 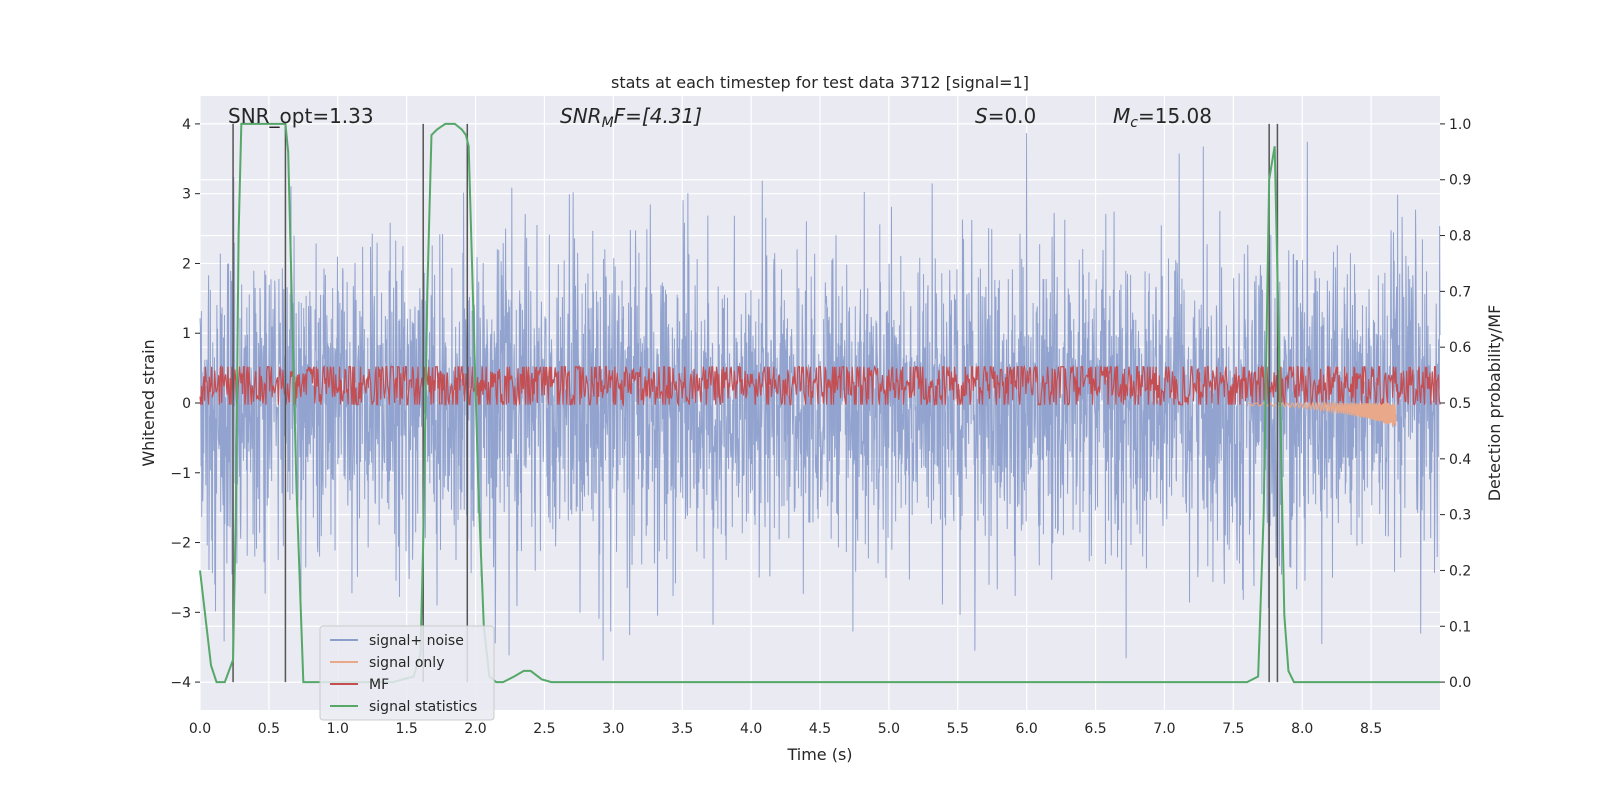 I want to click on y-tick-label-right: 0.9, so click(x=1460, y=181).